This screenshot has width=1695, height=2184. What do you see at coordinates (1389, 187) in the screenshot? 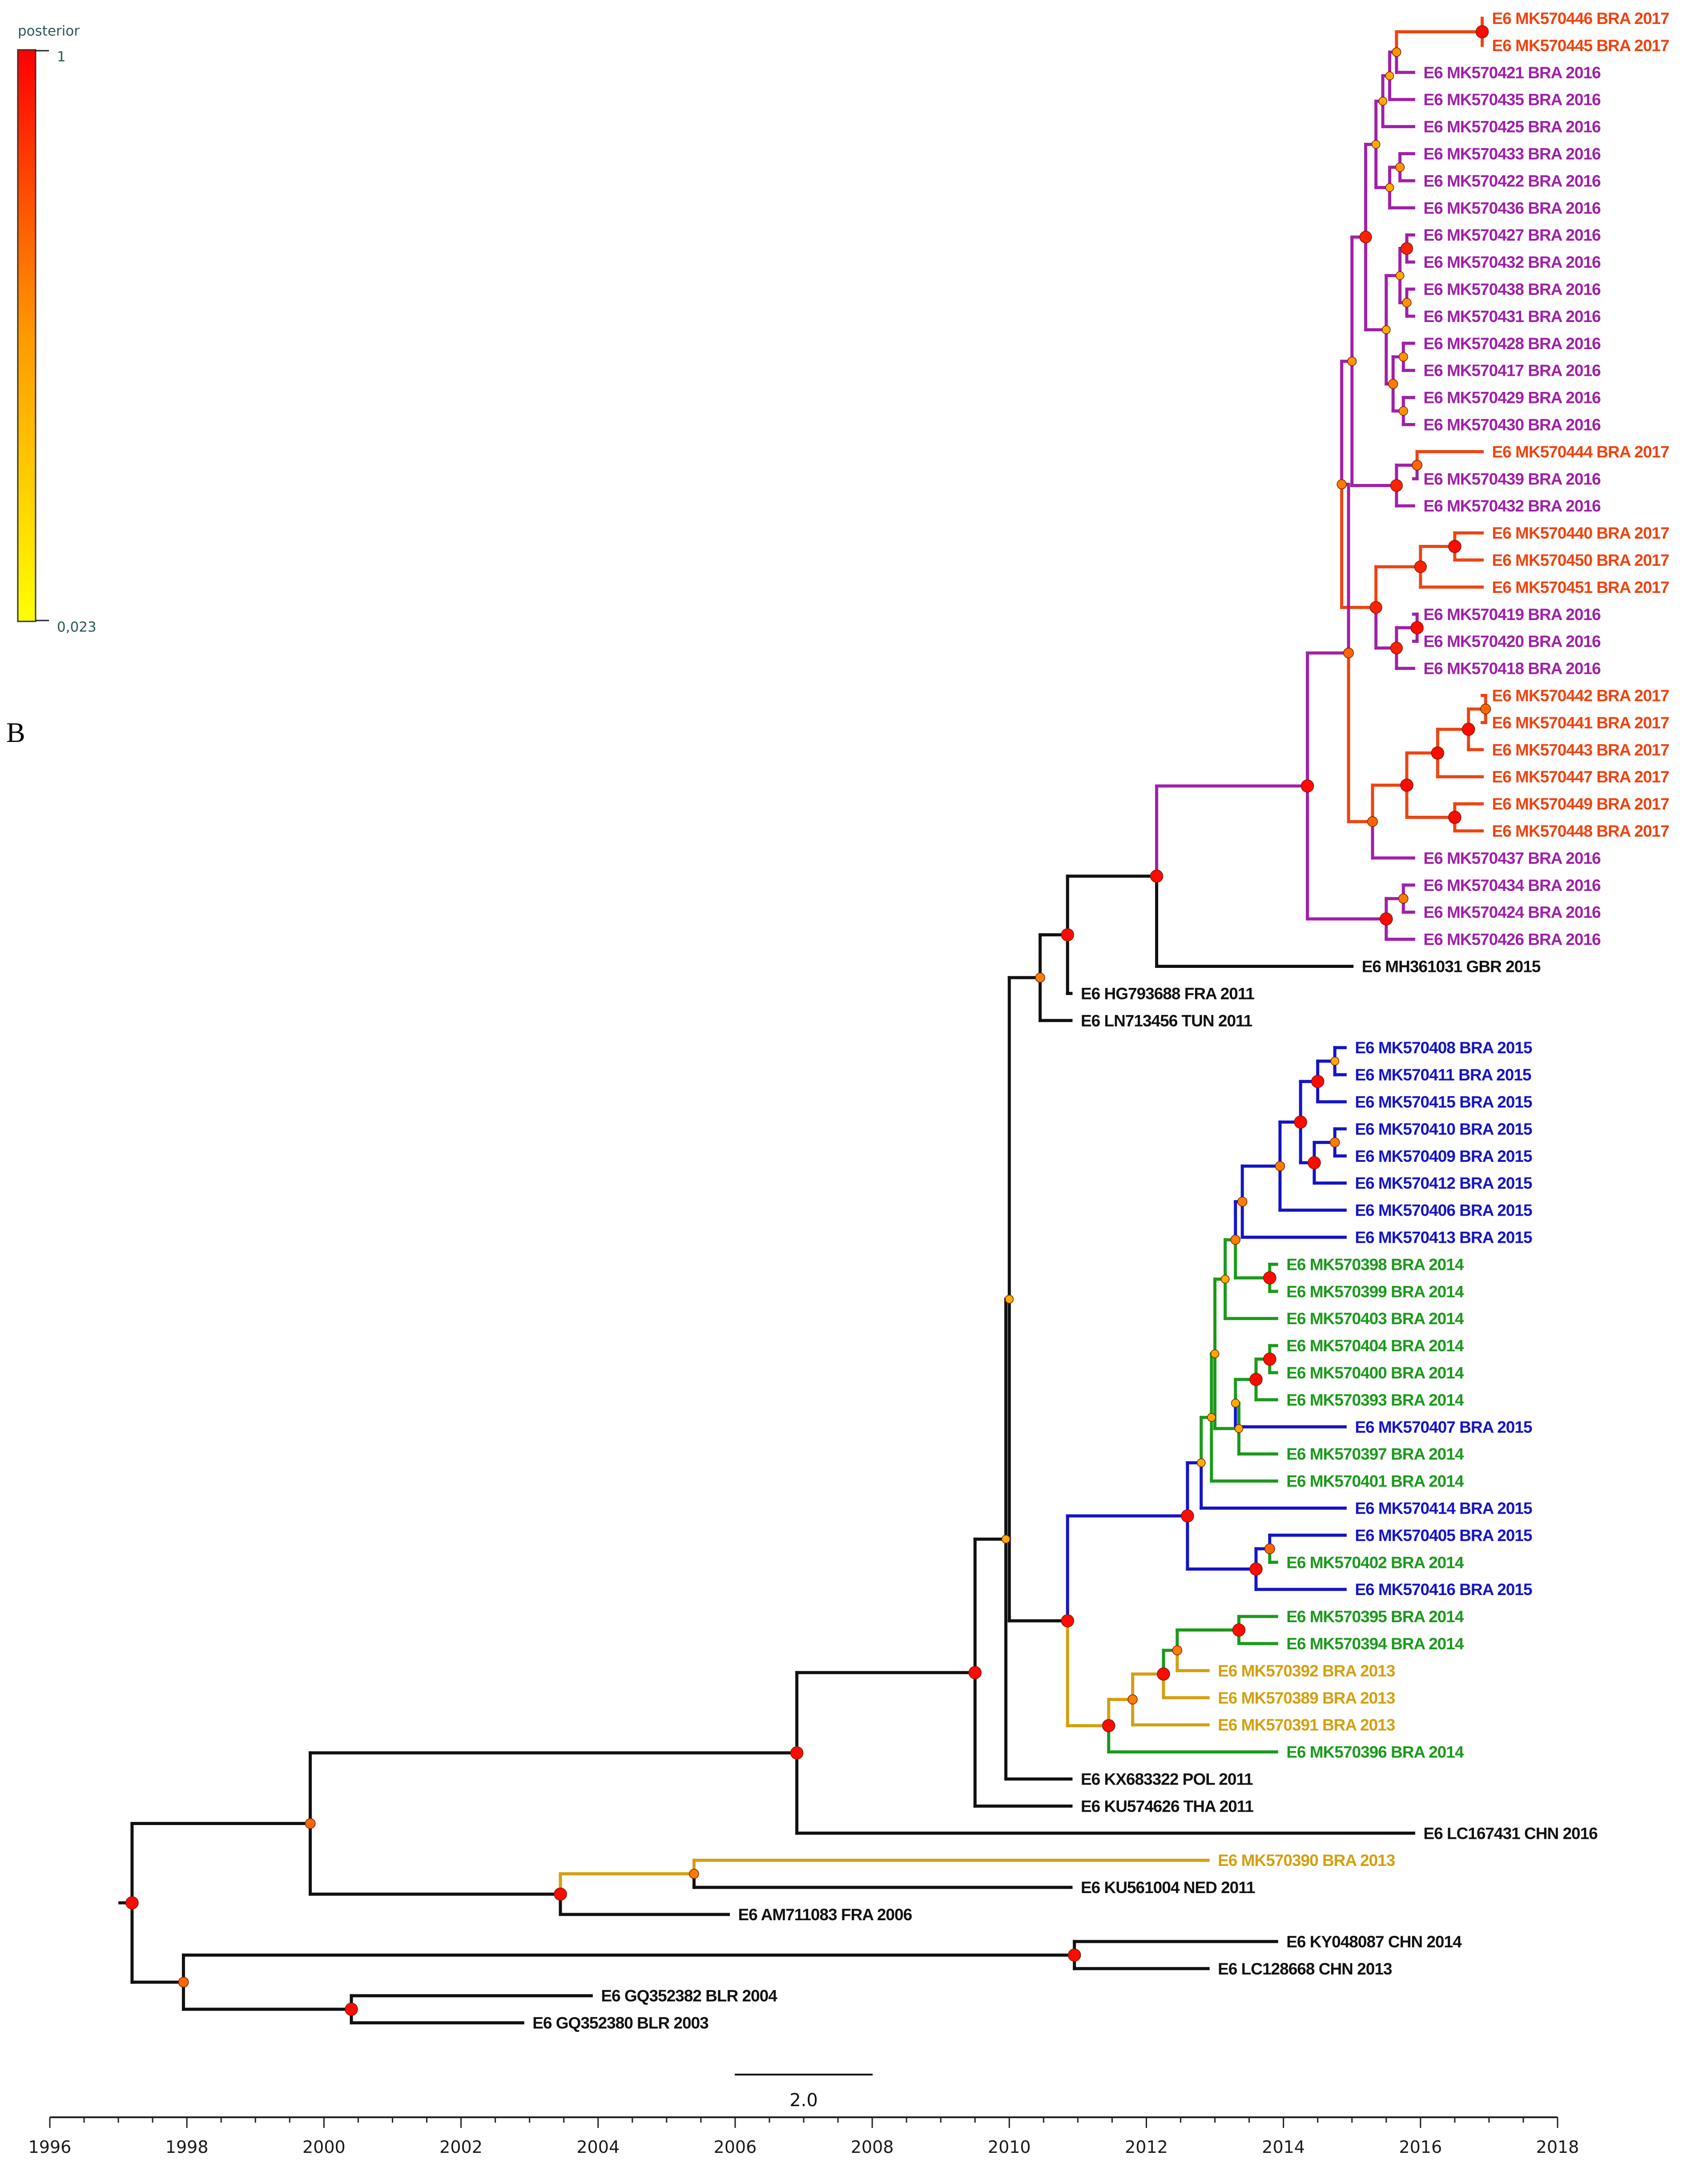
I see `node-marker-n6` at bounding box center [1389, 187].